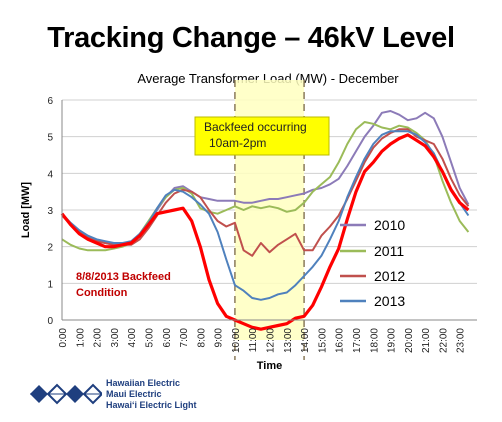  I want to click on x-tick-label: 8:00, so click(201, 338).